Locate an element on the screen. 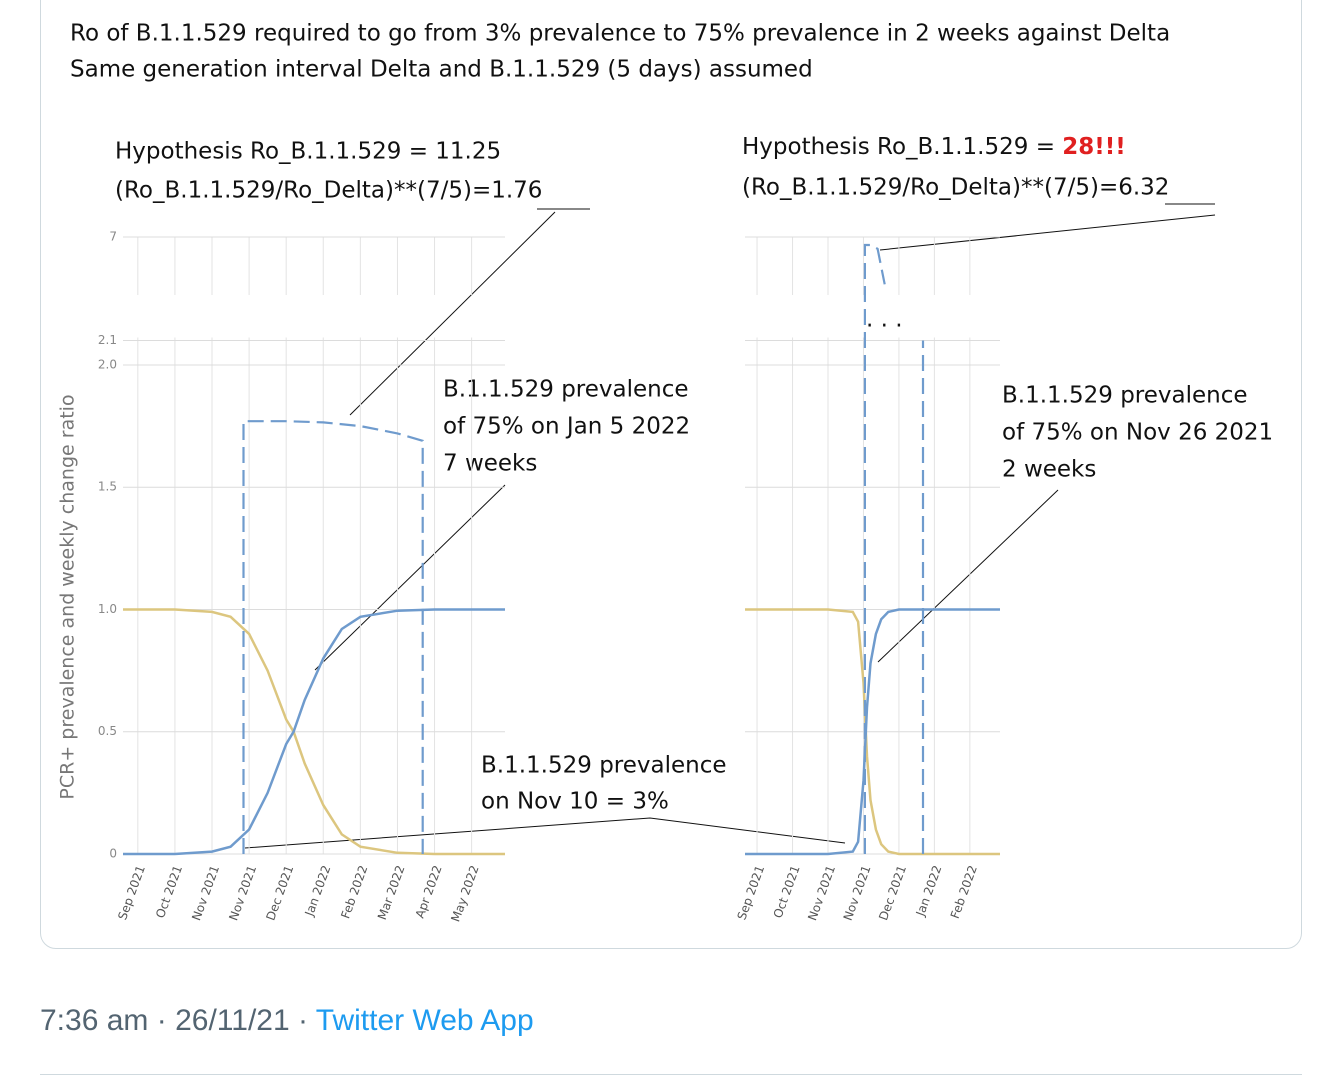 This screenshot has width=1343, height=1092. y-tick-label: 0 is located at coordinates (113, 854).